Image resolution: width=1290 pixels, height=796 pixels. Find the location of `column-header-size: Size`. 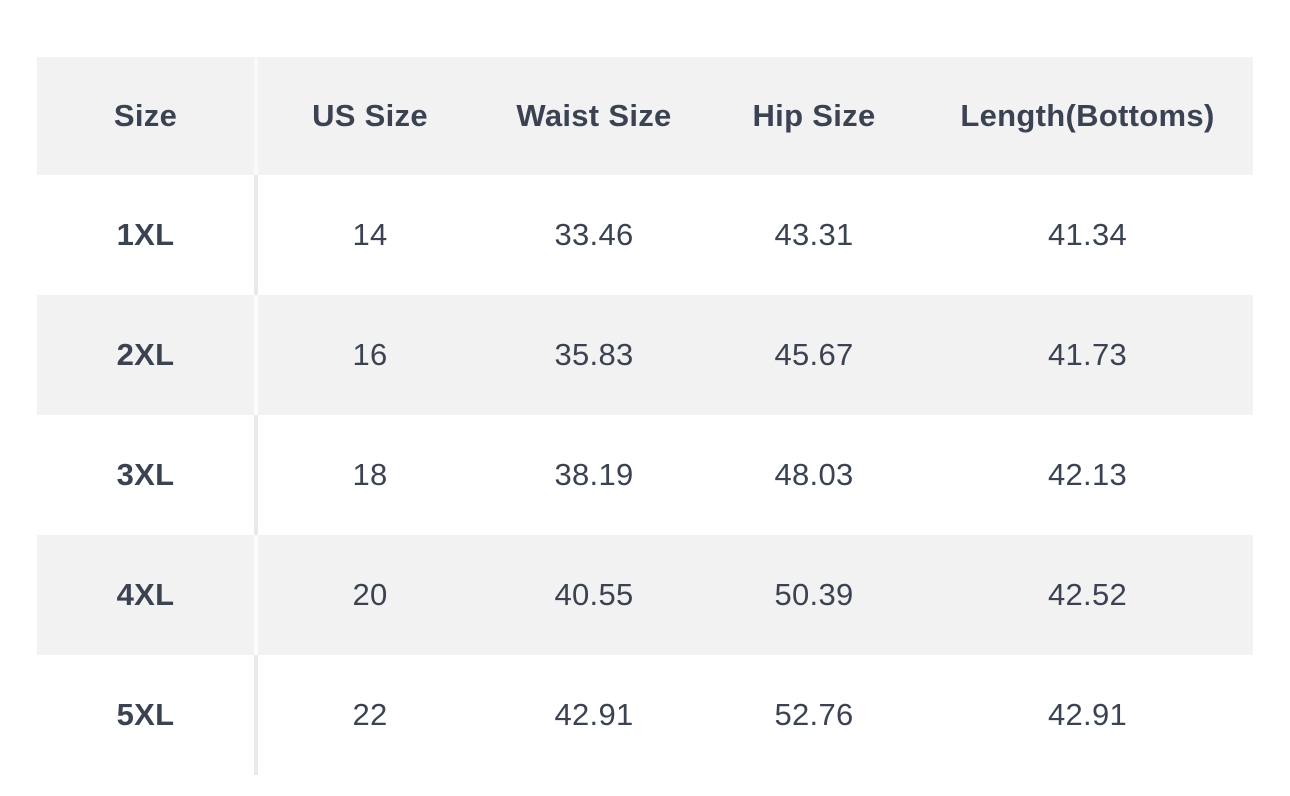

column-header-size: Size is located at coordinates (147, 116).